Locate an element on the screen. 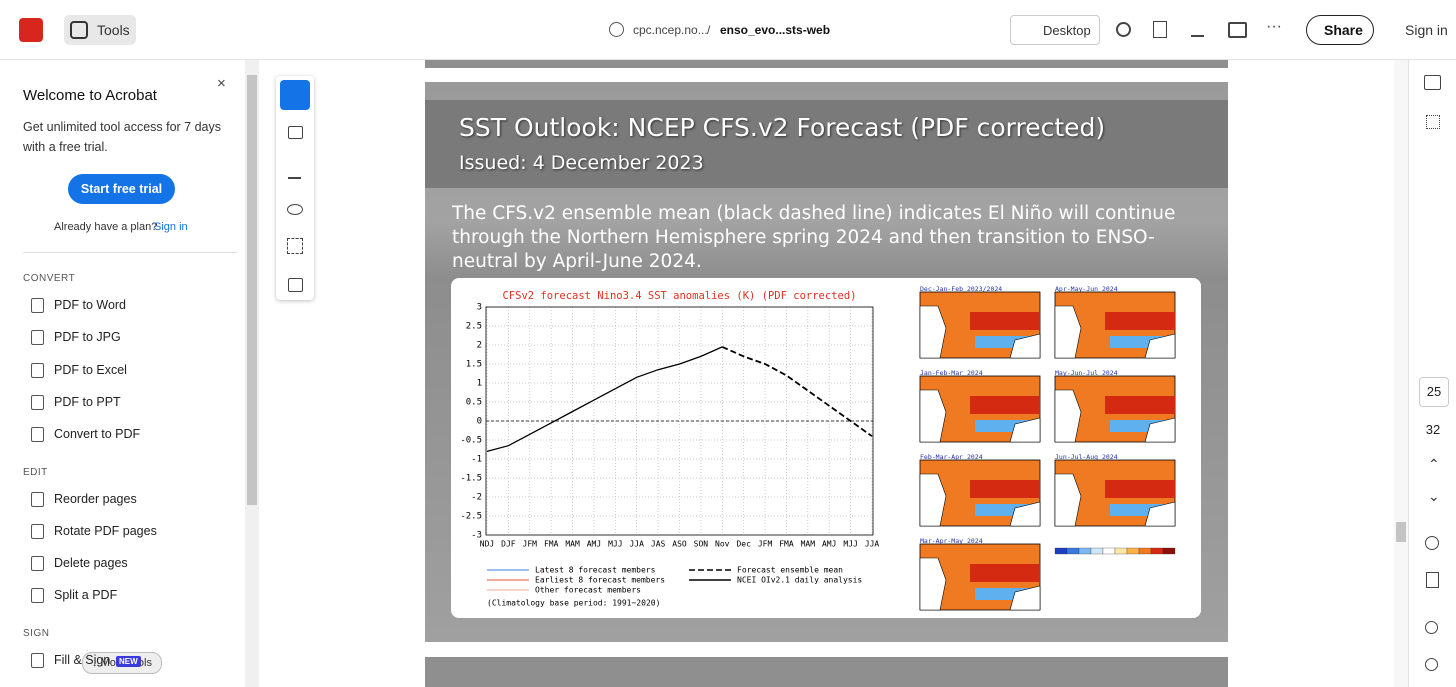  comment-tool is located at coordinates (295, 132).